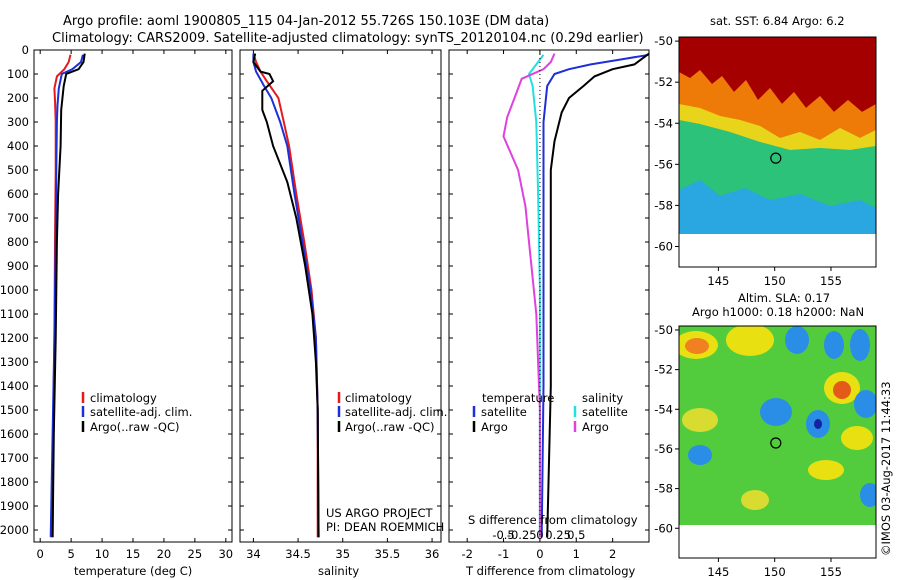 The width and height of the screenshot is (900, 580). I want to click on s-tick-label: 0, so click(539, 535).